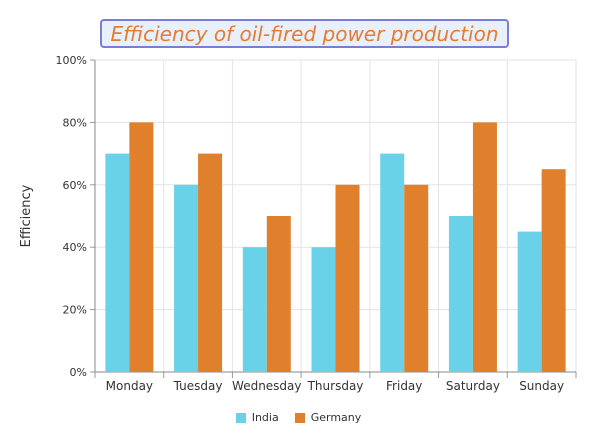 This screenshot has height=443, width=597. I want to click on y-tick-label: 100%, so click(71, 60).